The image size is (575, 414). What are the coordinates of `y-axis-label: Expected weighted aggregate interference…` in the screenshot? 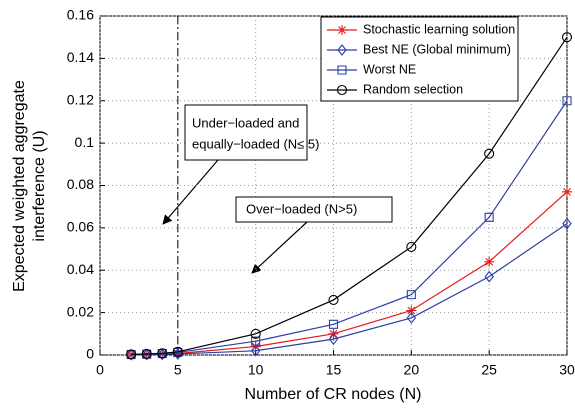 It's located at (29, 186).